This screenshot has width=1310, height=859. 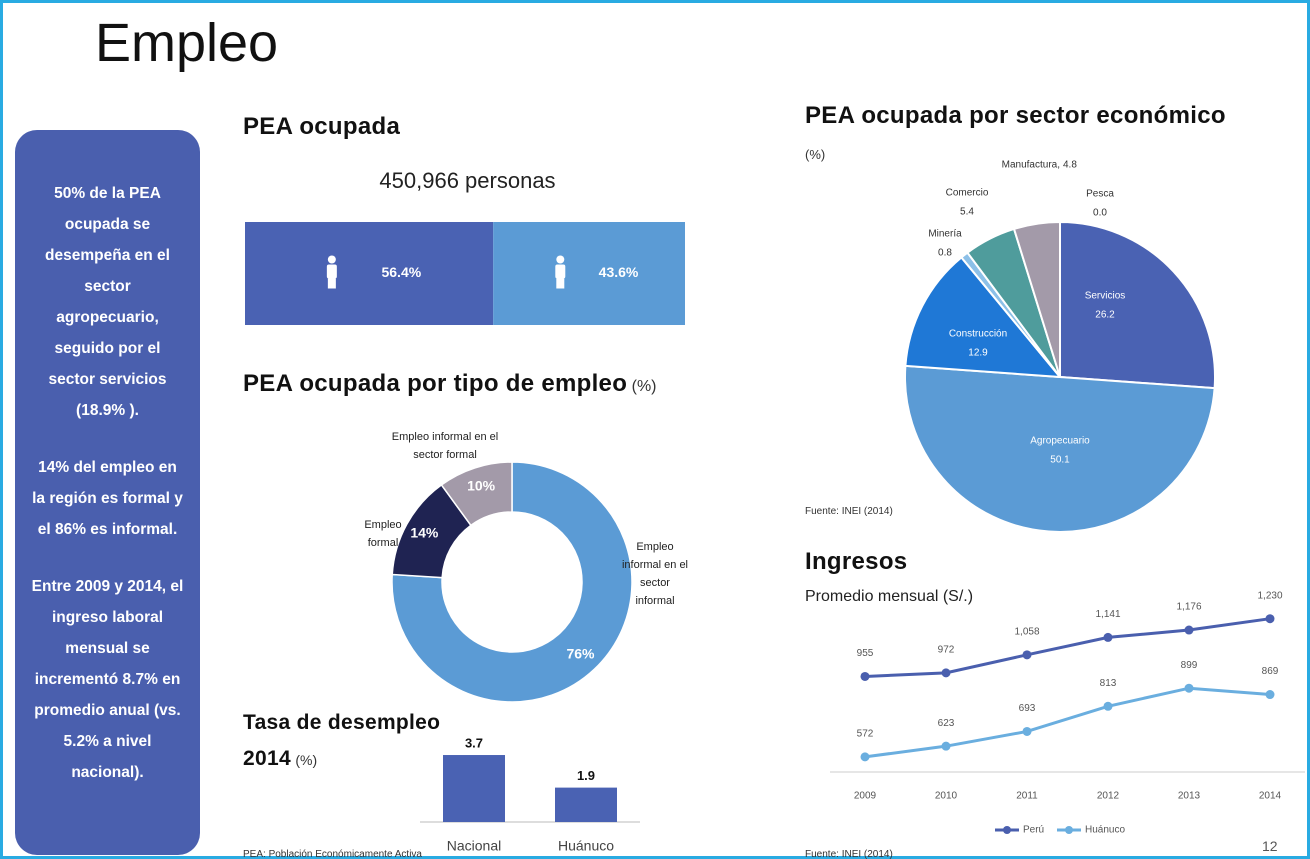 What do you see at coordinates (1027, 796) in the screenshot?
I see `x-tick-label: 2011` at bounding box center [1027, 796].